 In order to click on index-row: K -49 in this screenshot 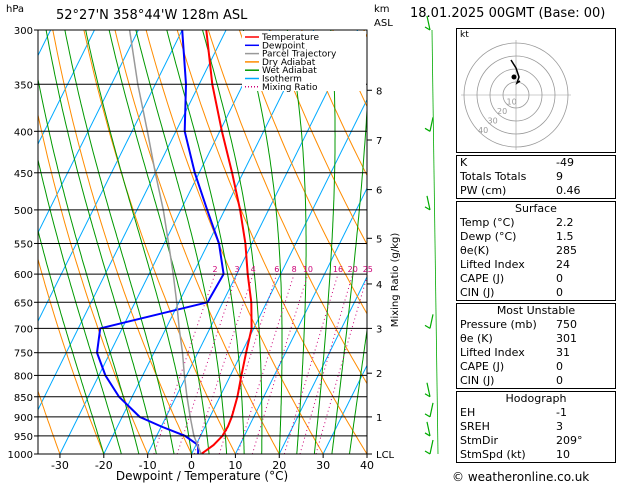, I will do `click(536, 163)`.